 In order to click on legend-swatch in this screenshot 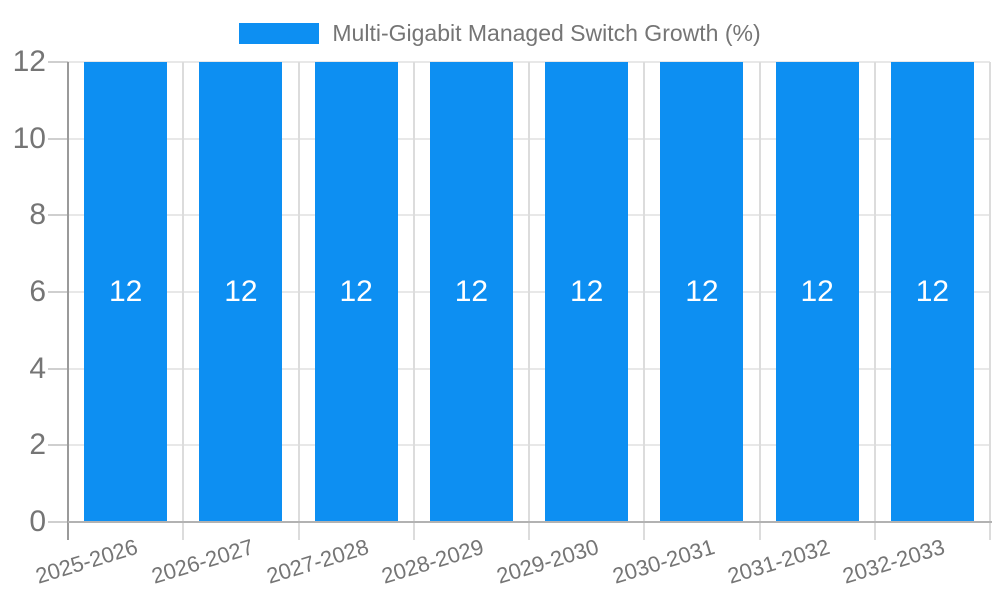, I will do `click(279, 33)`.